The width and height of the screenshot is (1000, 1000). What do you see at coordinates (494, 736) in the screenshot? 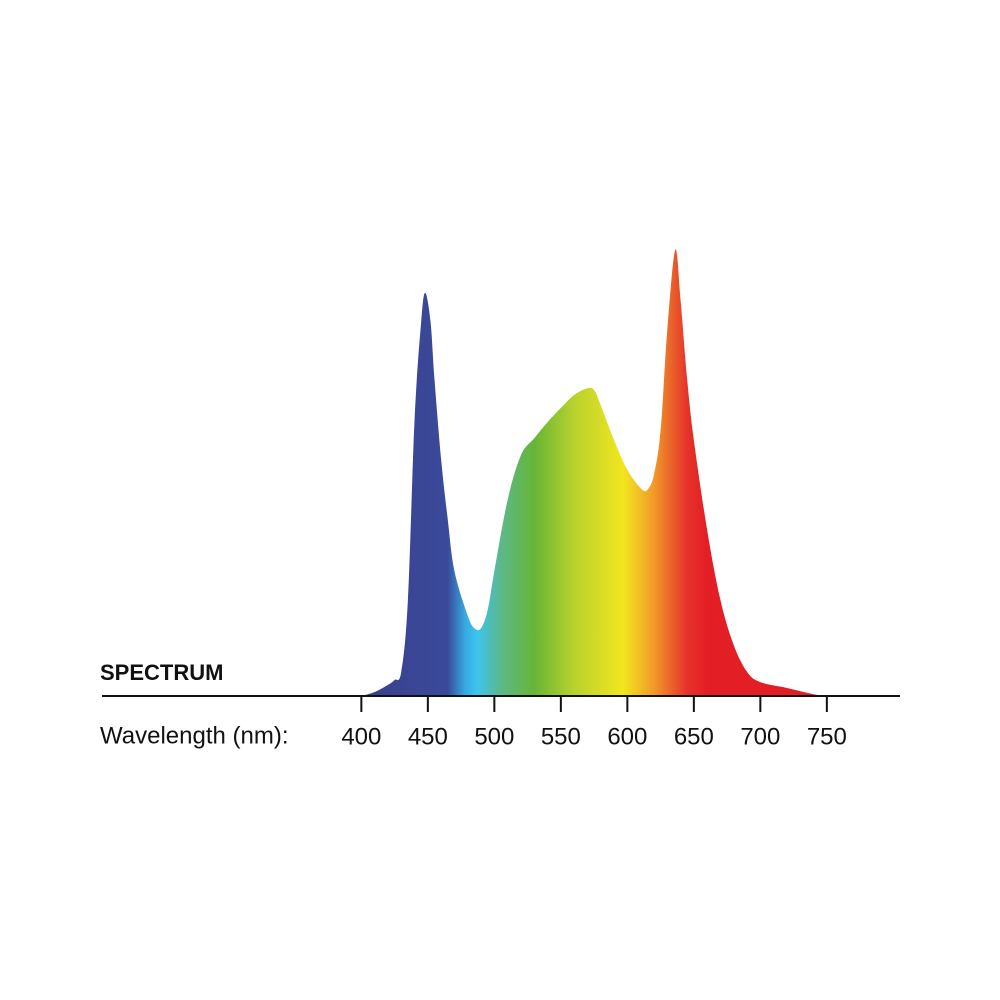
I see `x-tick-label: 500` at bounding box center [494, 736].